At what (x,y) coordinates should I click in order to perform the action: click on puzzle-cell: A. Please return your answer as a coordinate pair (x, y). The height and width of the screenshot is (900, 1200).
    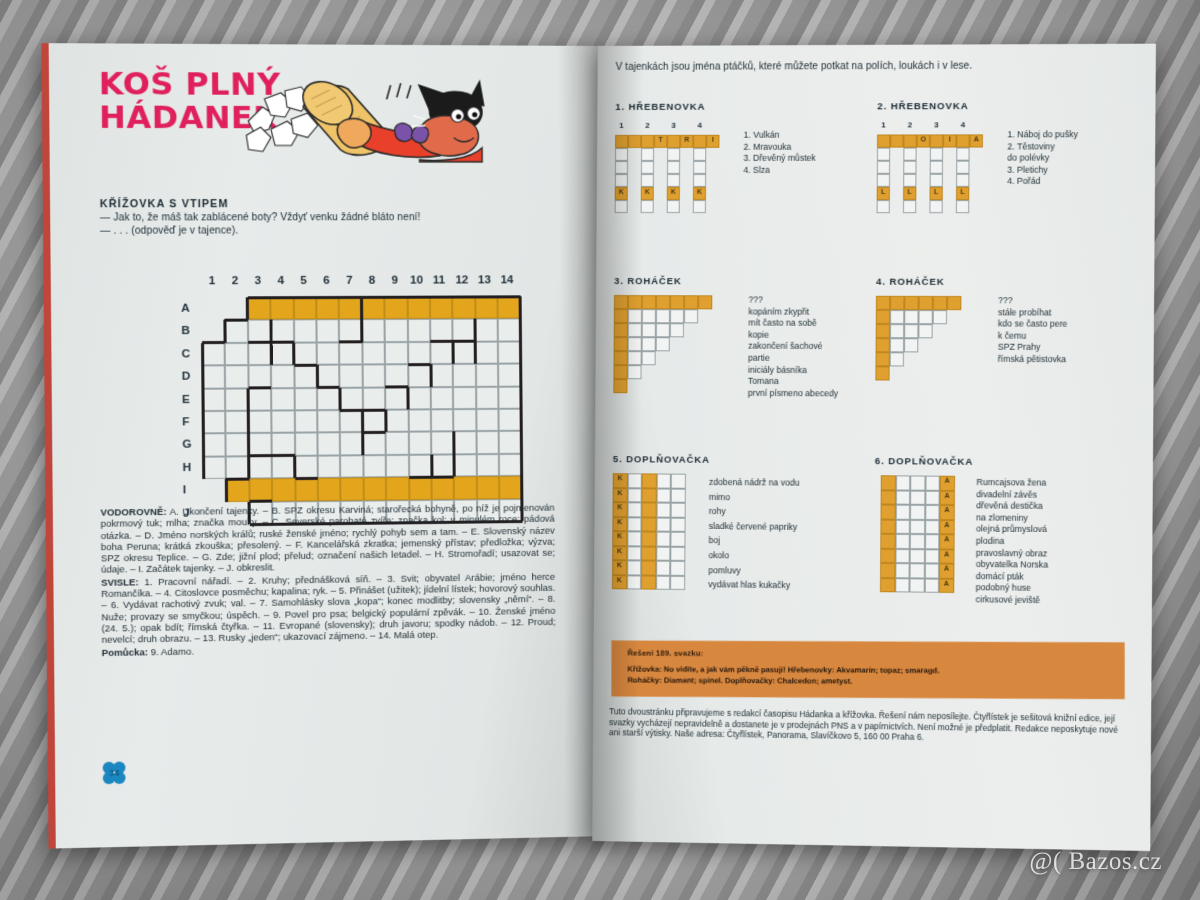
    Looking at the image, I should click on (947, 542).